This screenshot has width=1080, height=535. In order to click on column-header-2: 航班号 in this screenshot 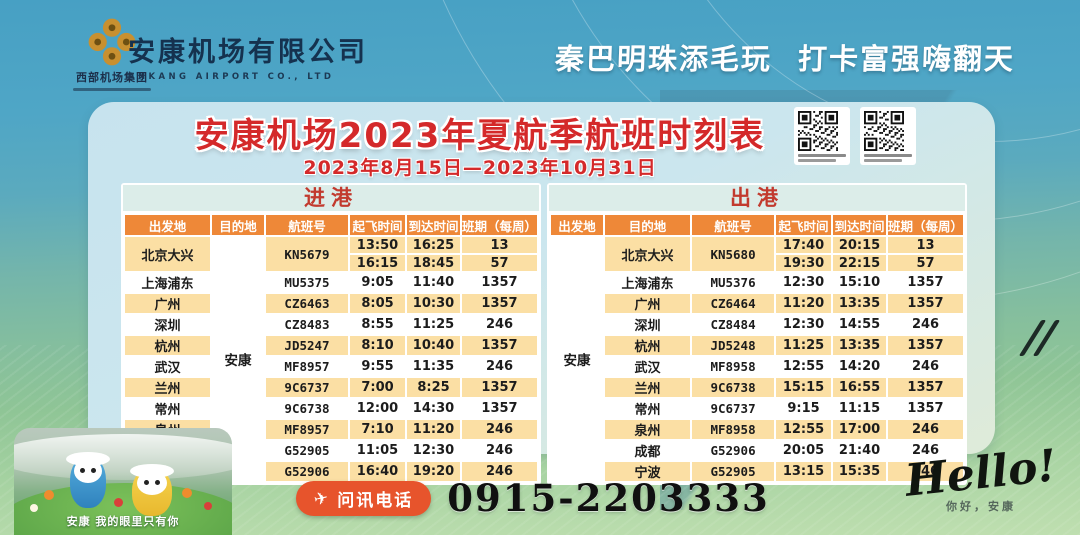, I will do `click(733, 225)`.